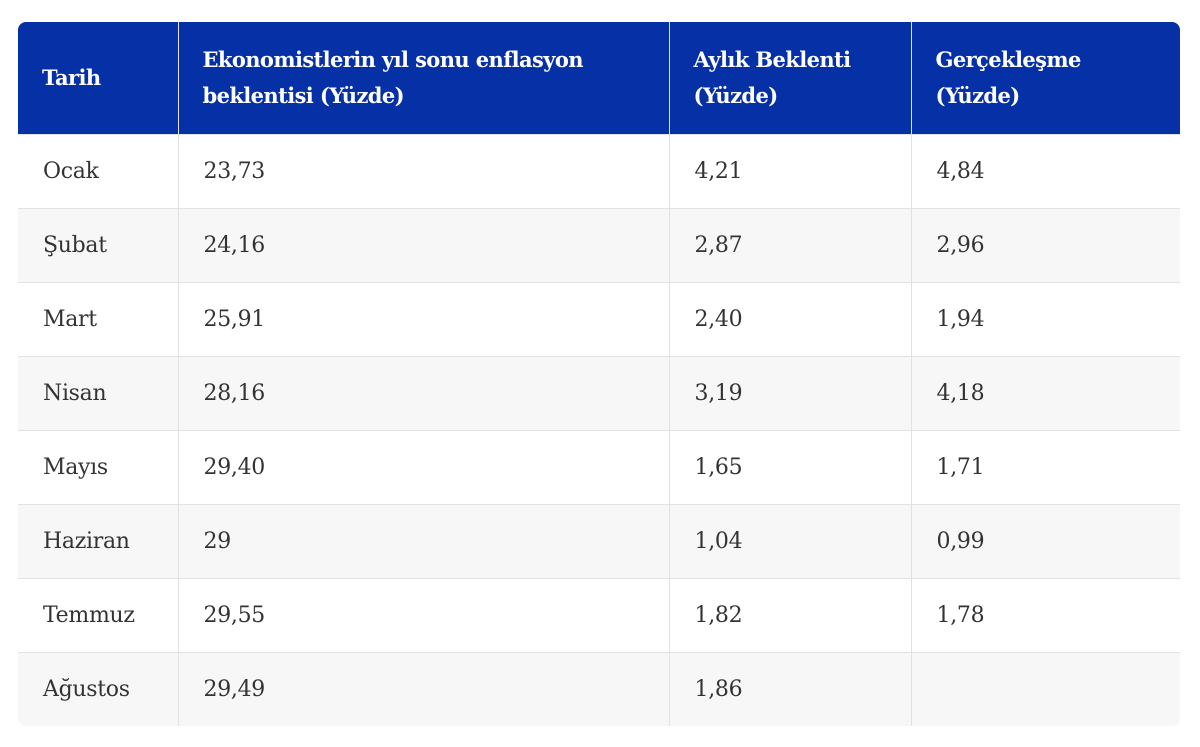 This screenshot has width=1200, height=747. I want to click on header-cell: Gerçekleşme (Yüzde), so click(1045, 78).